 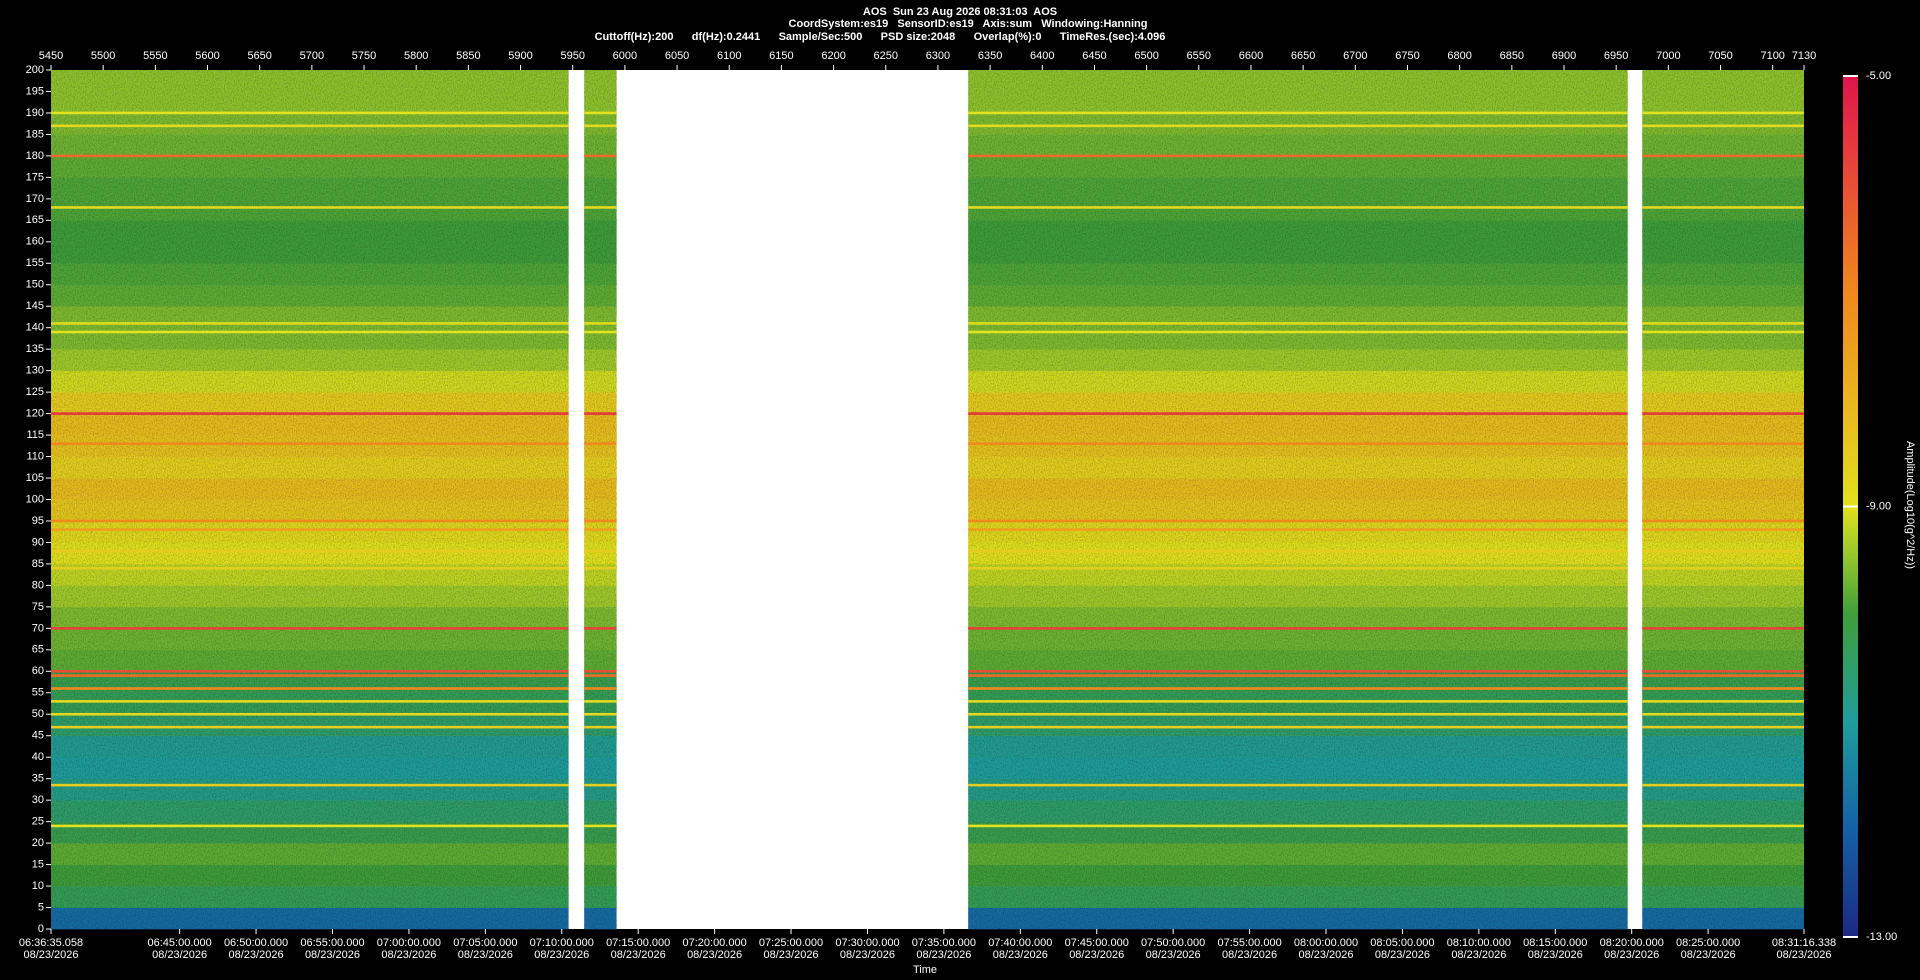 What do you see at coordinates (332, 943) in the screenshot?
I see `x-tick-label: 06:55:00.000` at bounding box center [332, 943].